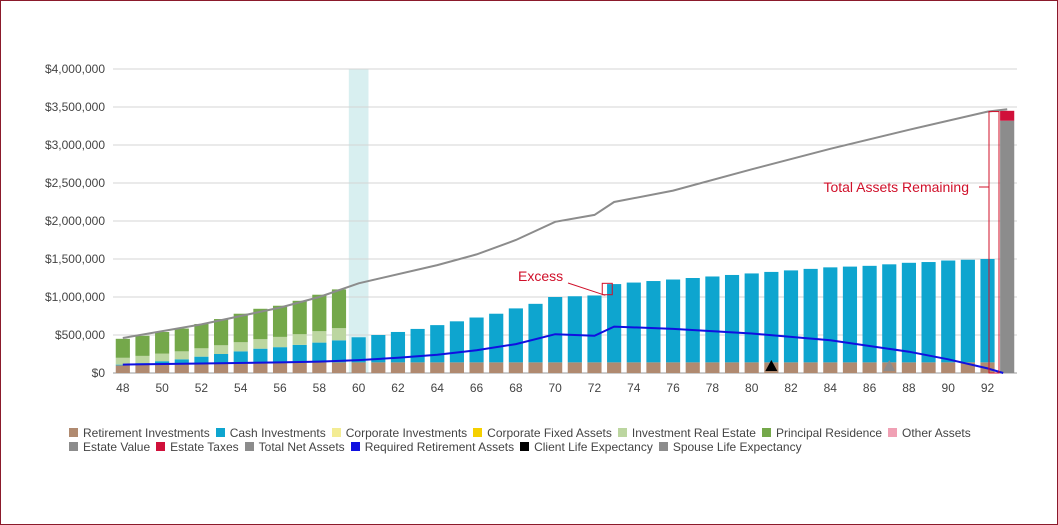  Describe the element at coordinates (909, 388) in the screenshot. I see `x-tick-label: 88` at that location.